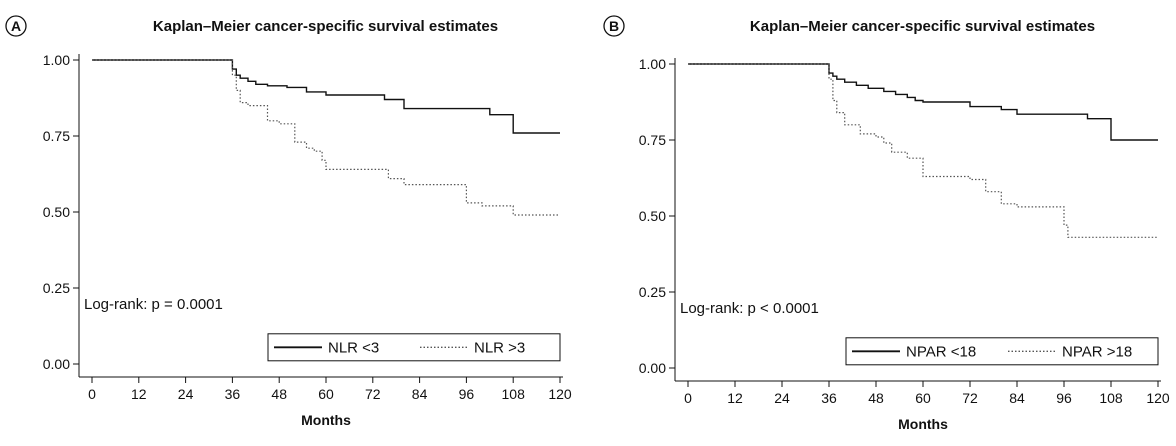  I want to click on panel-letter: A, so click(16, 26).